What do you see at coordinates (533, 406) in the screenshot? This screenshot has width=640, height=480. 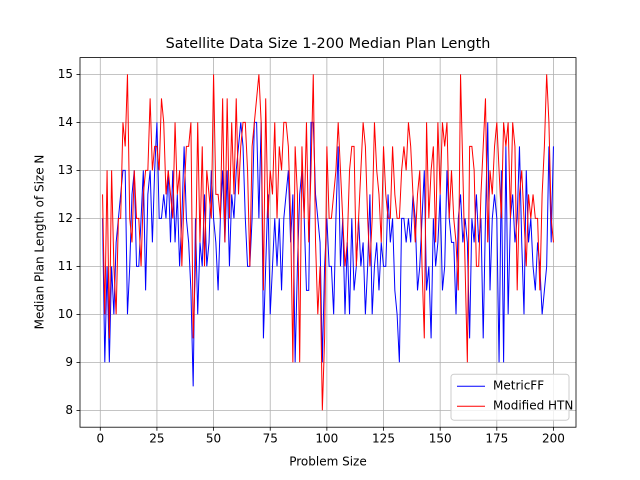 I see `legend-label: Modified HTN` at bounding box center [533, 406].